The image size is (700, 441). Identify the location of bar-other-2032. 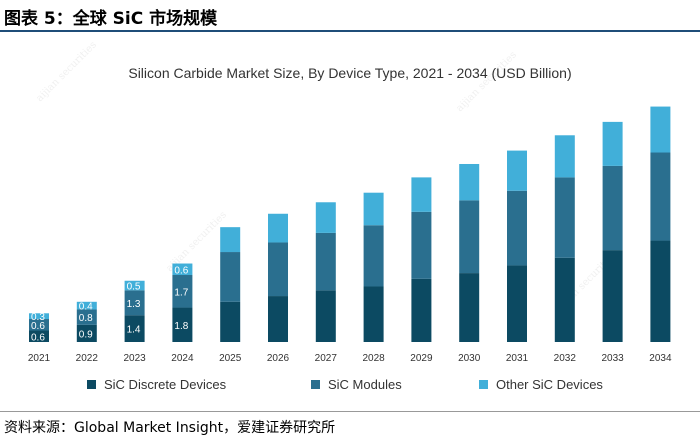
(564, 156).